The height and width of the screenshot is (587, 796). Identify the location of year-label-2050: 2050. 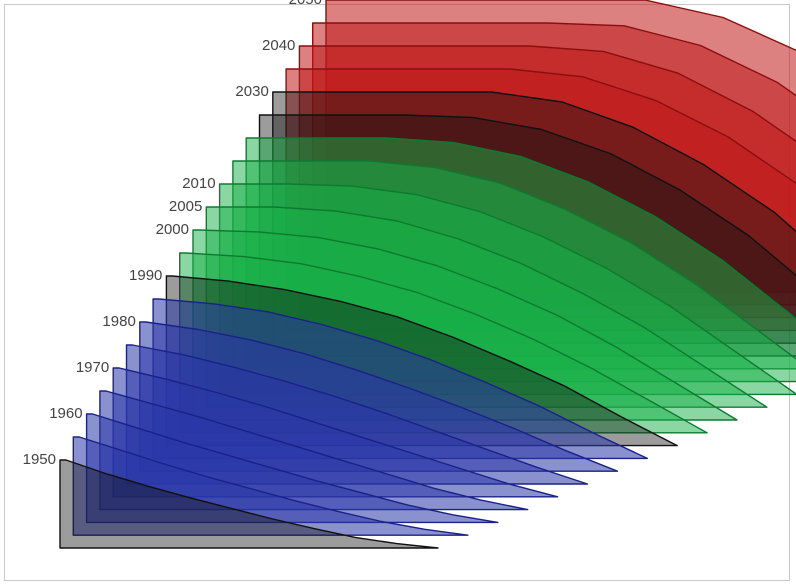
(305, 4).